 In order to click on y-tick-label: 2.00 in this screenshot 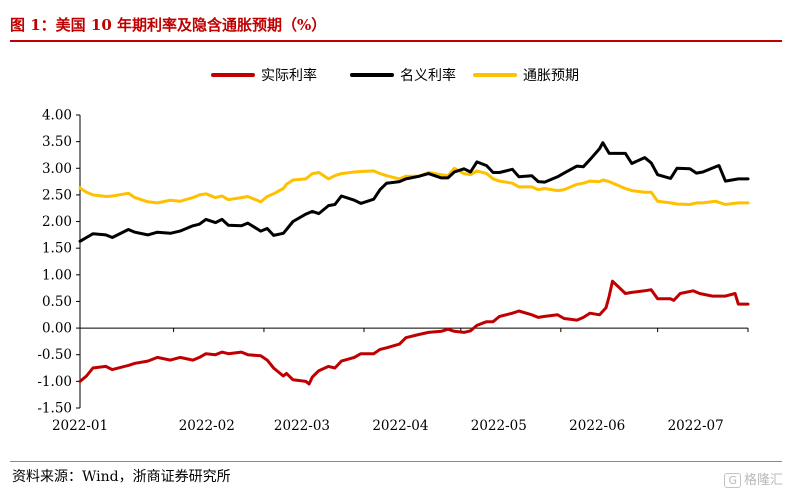, I will do `click(57, 222)`.